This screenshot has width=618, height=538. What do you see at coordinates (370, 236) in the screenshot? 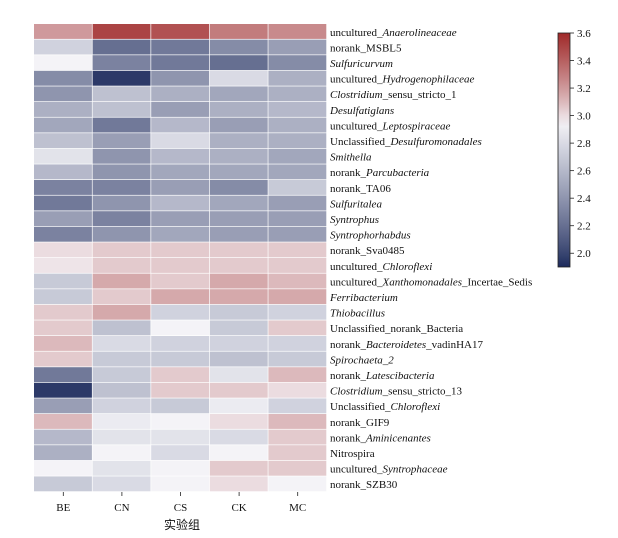
I see `row-label: Syntrophorhabdus` at bounding box center [370, 236].